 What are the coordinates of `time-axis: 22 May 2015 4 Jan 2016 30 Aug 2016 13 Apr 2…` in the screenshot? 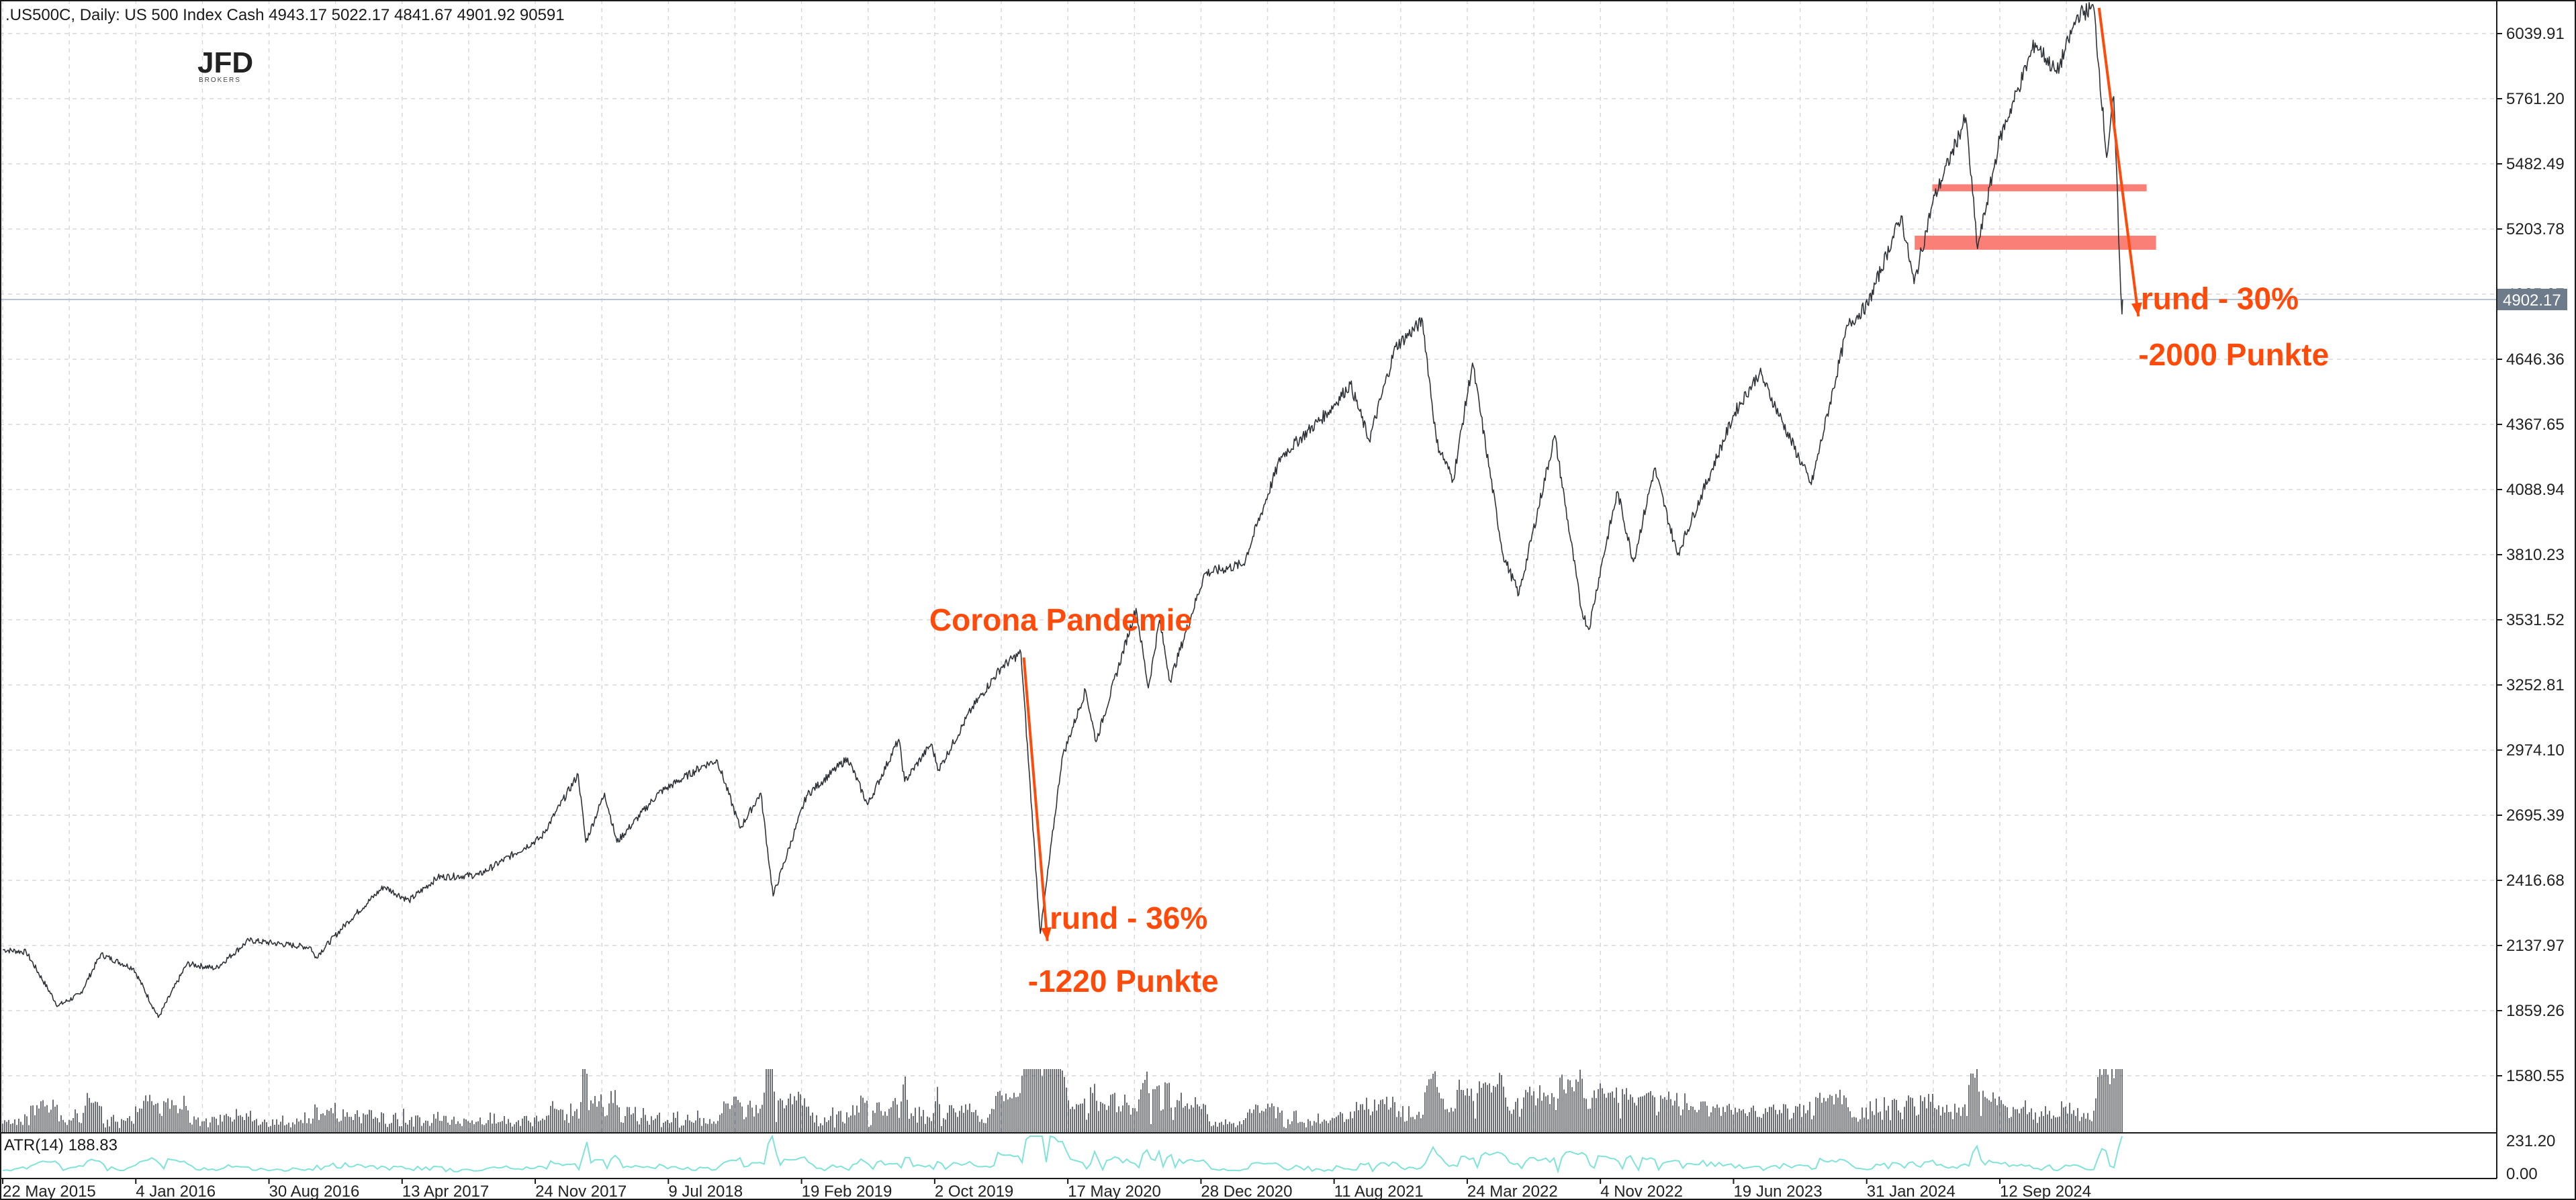 It's located at (1046, 1190).